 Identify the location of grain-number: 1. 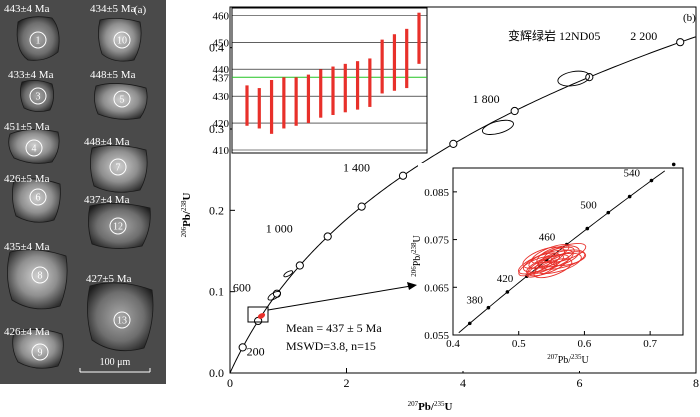
(38, 41).